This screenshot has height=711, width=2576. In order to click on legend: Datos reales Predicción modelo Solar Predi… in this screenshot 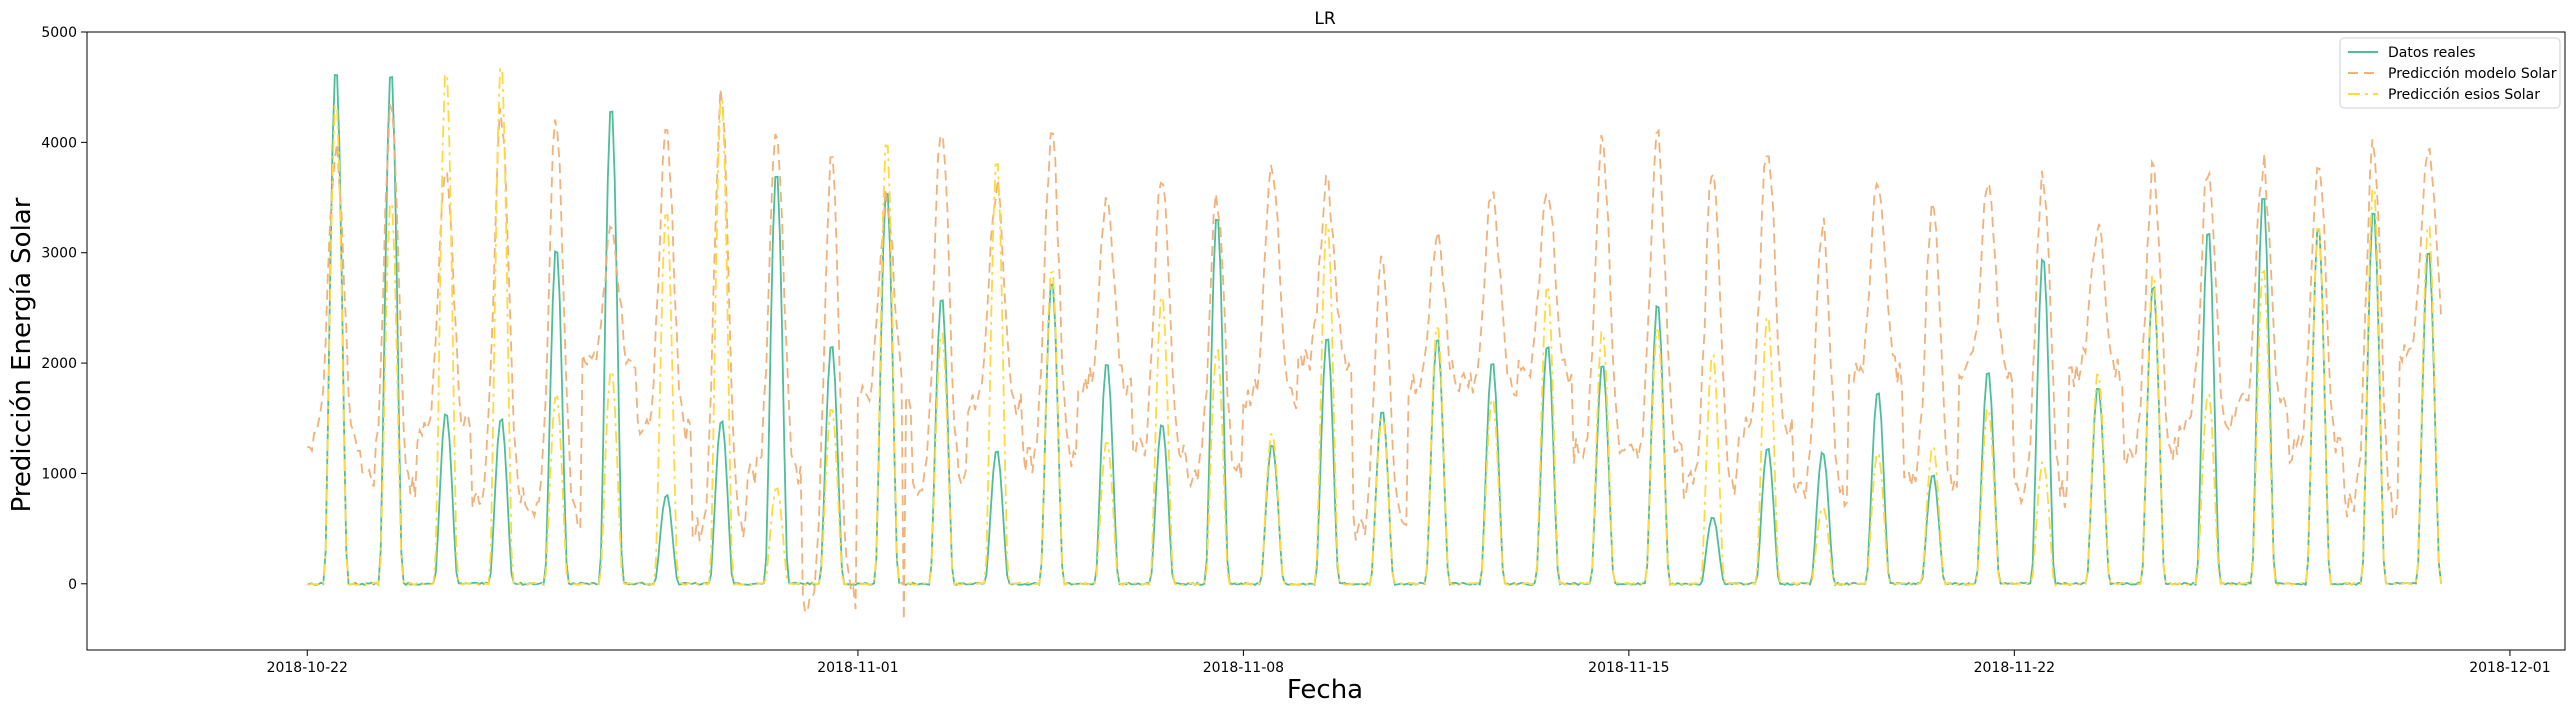, I will do `click(2450, 73)`.